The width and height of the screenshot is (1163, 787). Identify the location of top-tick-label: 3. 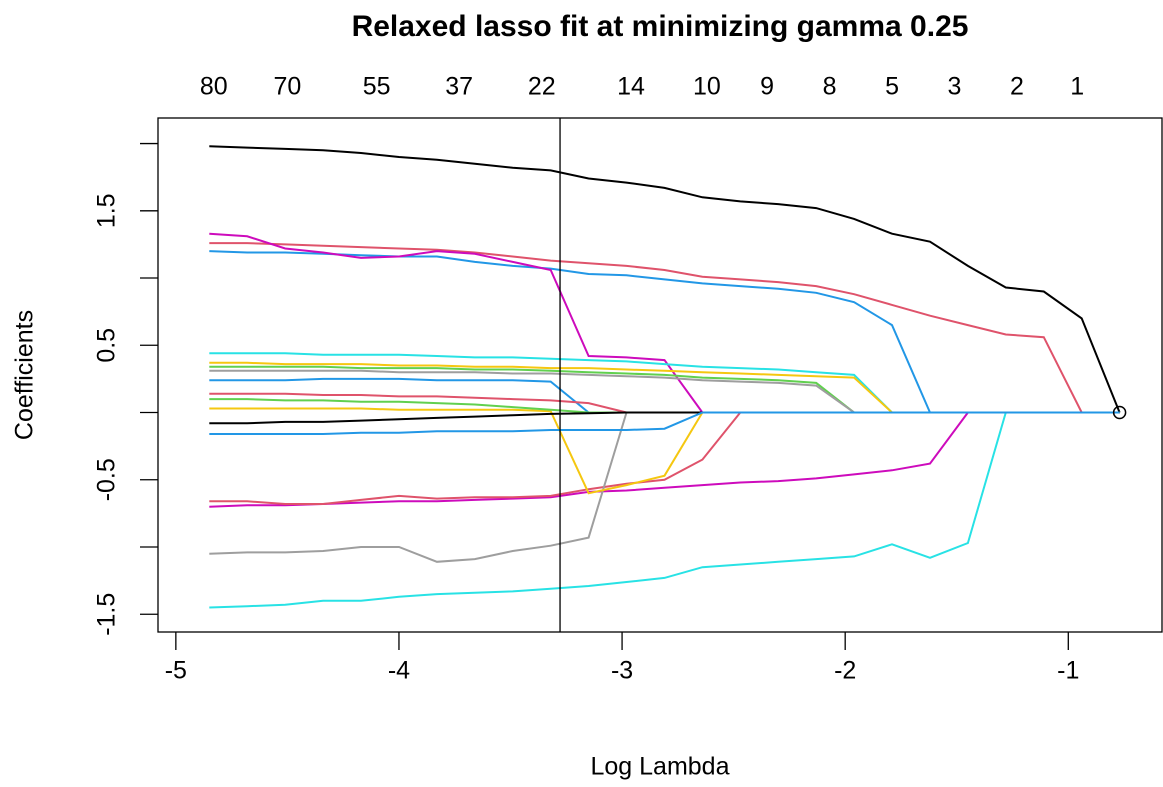
(955, 87).